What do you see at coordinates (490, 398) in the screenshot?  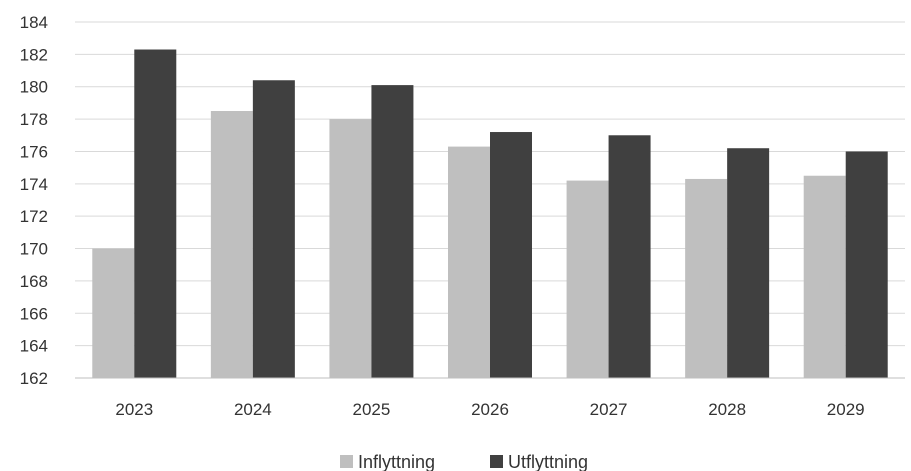 I see `x-axis: 2023 2024 2025 2026 2027 2028 2029` at bounding box center [490, 398].